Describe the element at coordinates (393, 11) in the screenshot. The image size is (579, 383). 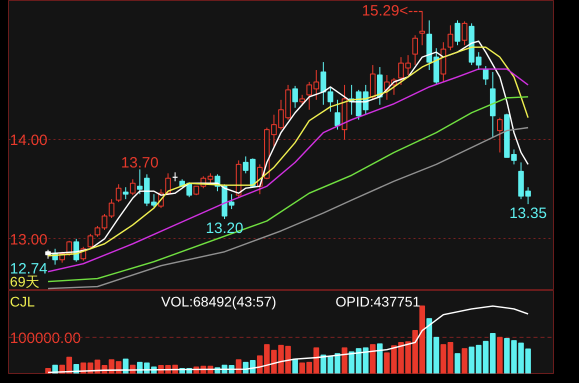
I see `annotation: 15.29<---` at that location.